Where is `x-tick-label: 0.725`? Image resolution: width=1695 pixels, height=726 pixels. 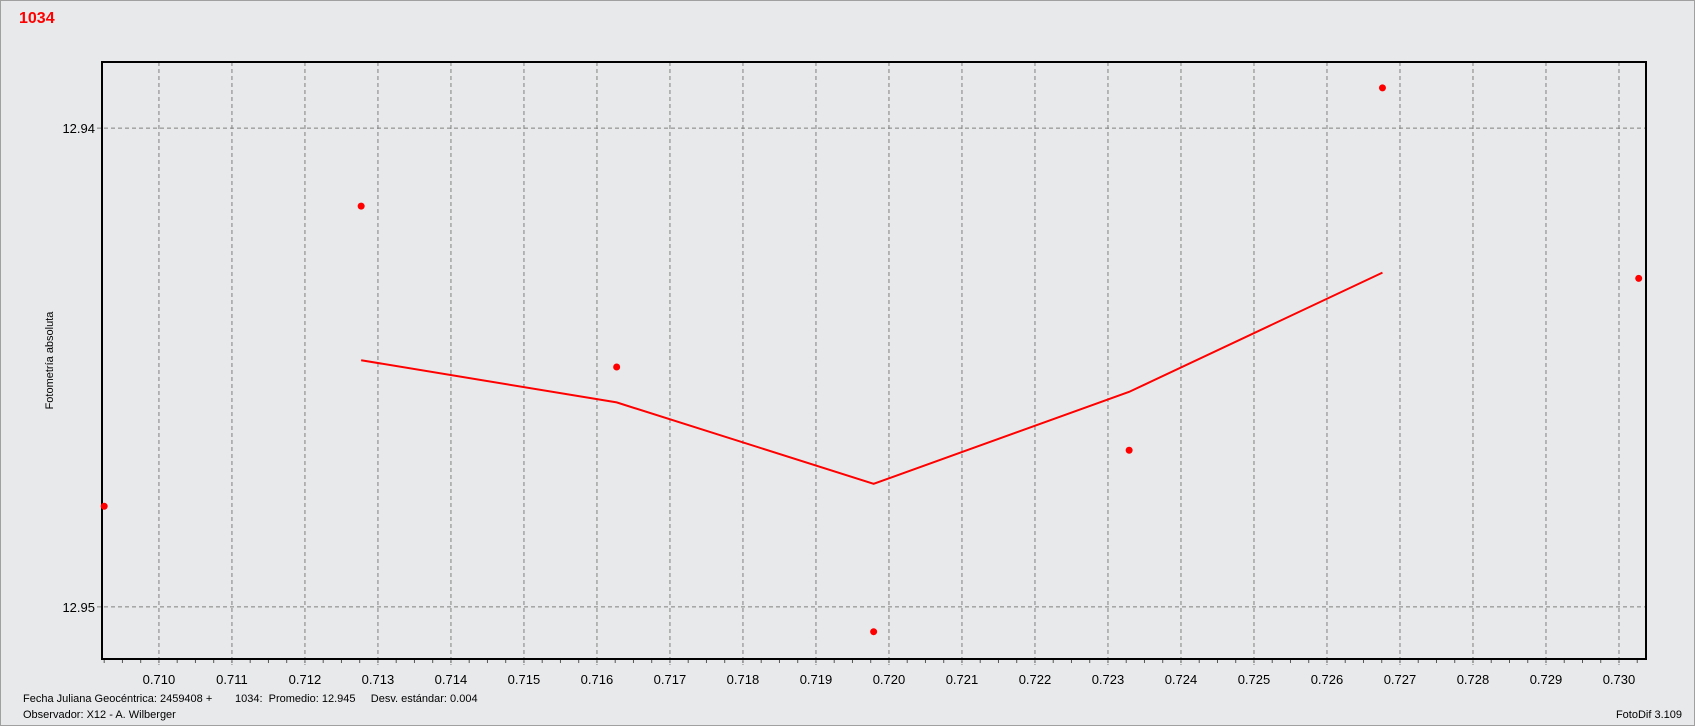
x-tick-label: 0.725 is located at coordinates (1254, 679).